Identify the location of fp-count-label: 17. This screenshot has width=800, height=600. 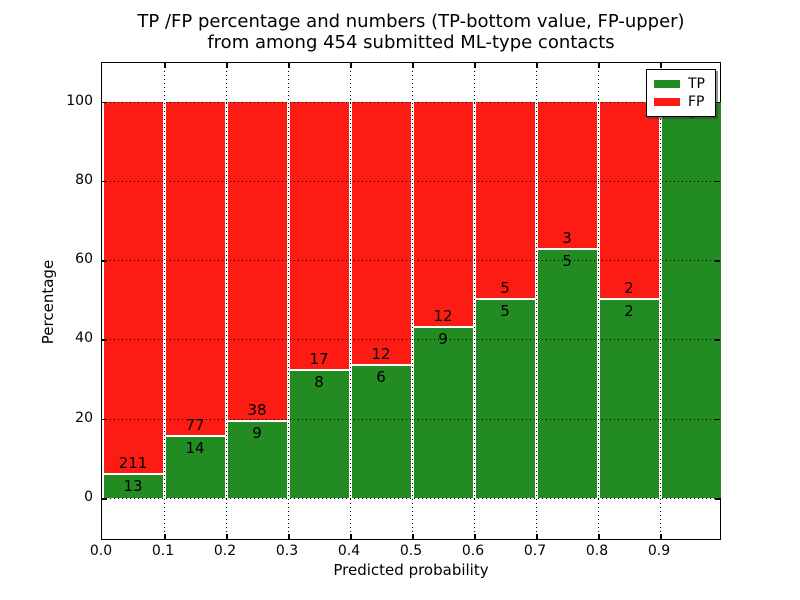
(319, 359).